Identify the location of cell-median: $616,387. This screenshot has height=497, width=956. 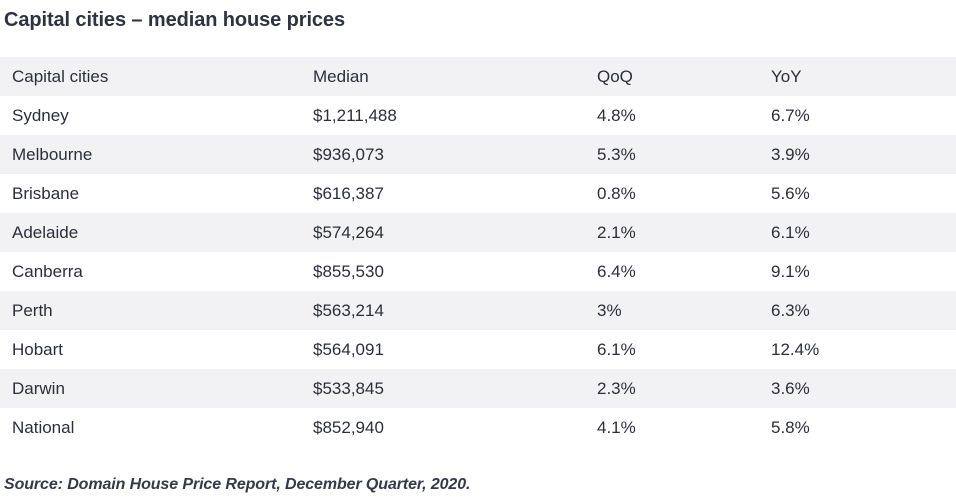
(348, 193).